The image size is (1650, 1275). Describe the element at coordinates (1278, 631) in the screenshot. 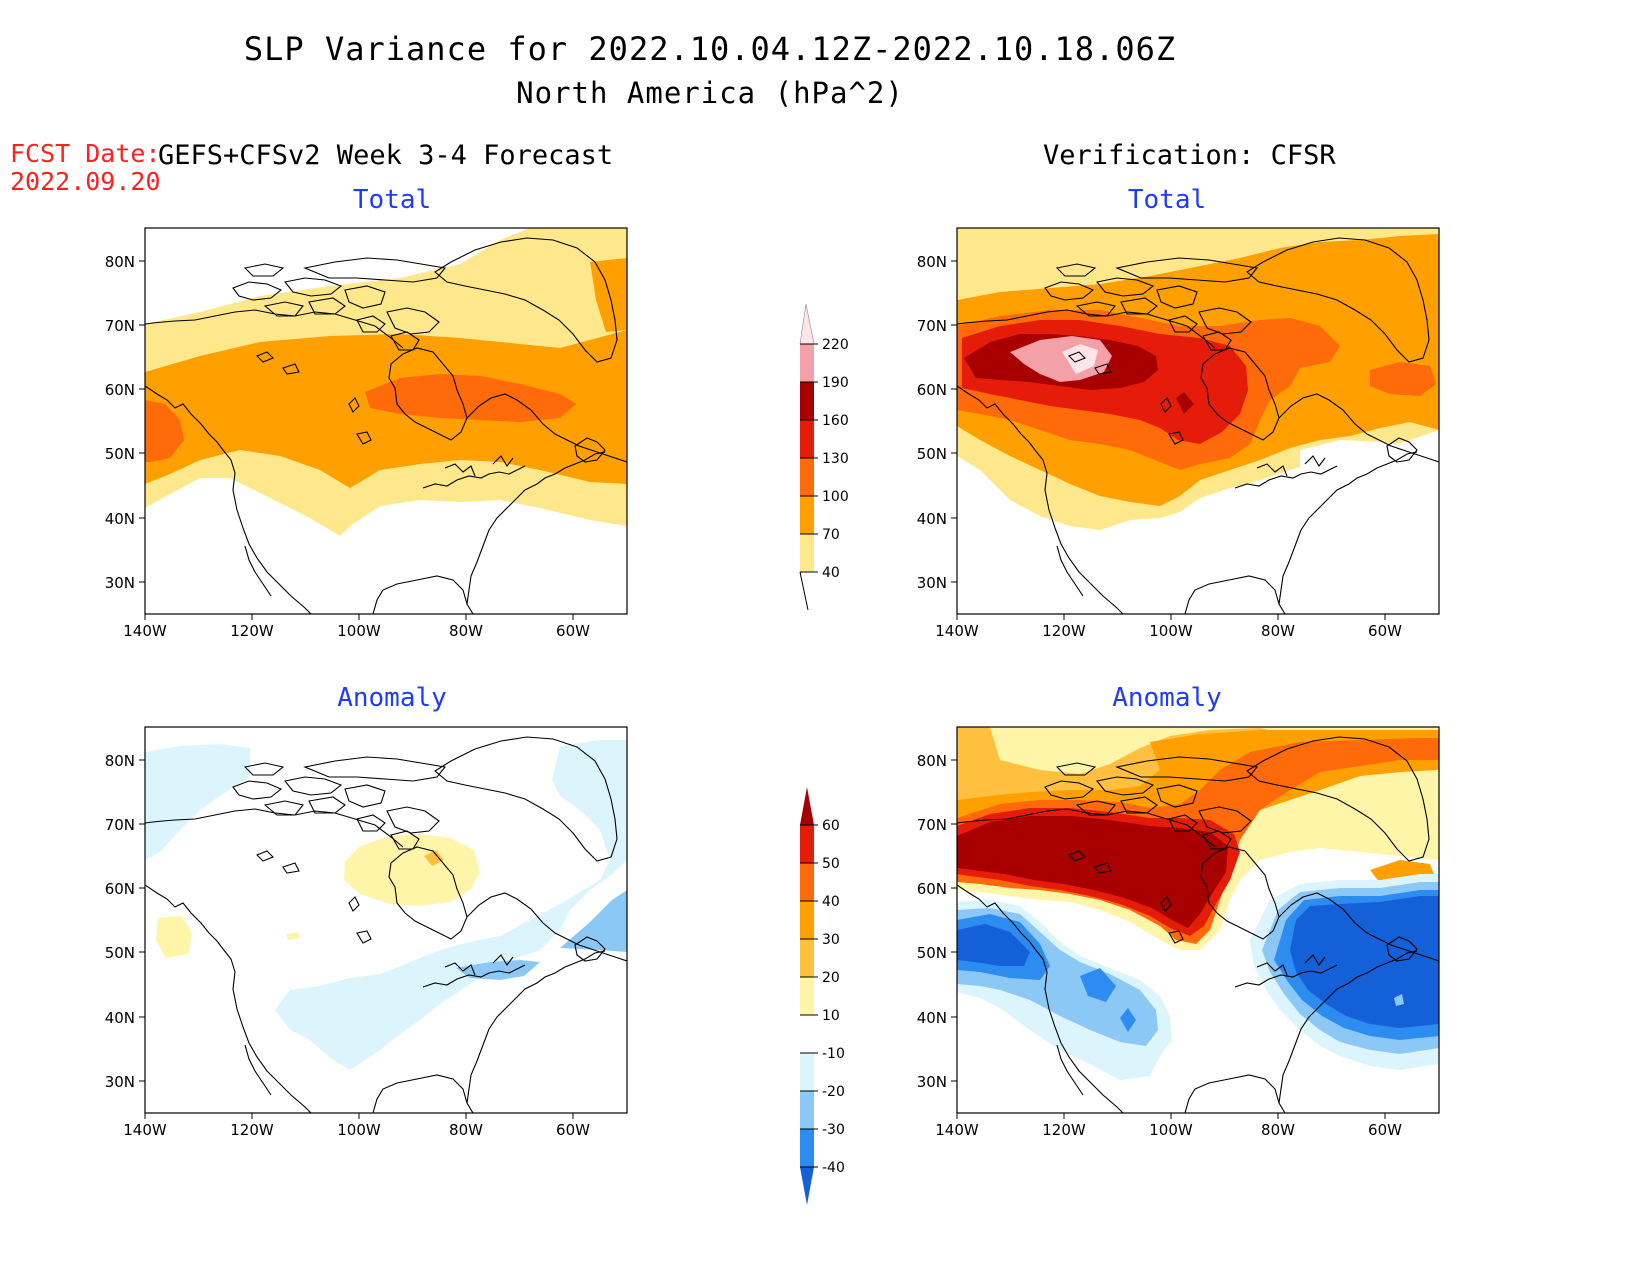

I see `verification-total-lon-tick-label: 80W` at that location.